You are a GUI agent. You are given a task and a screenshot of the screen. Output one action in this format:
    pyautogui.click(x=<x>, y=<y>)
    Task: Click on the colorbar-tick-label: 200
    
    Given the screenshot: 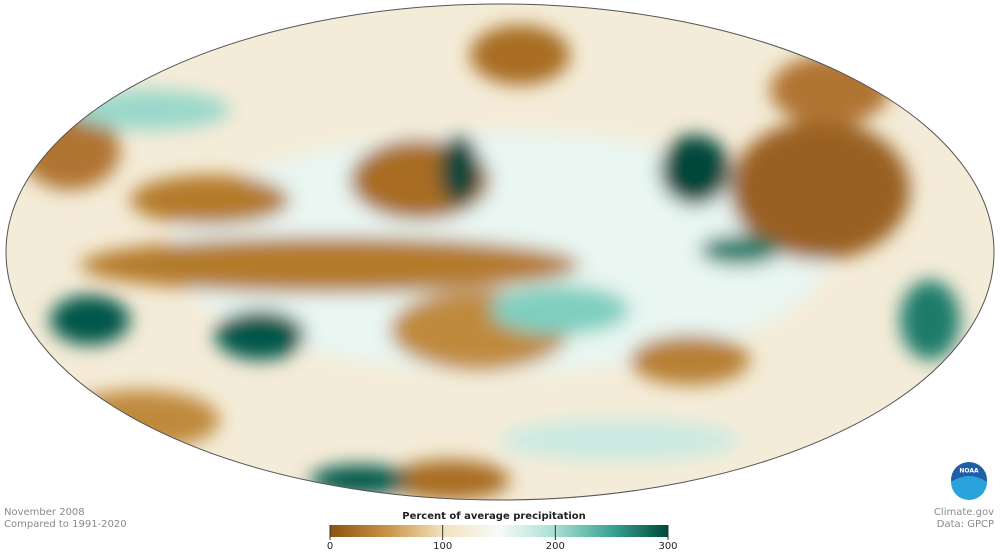 What is the action you would take?
    pyautogui.click(x=555, y=546)
    